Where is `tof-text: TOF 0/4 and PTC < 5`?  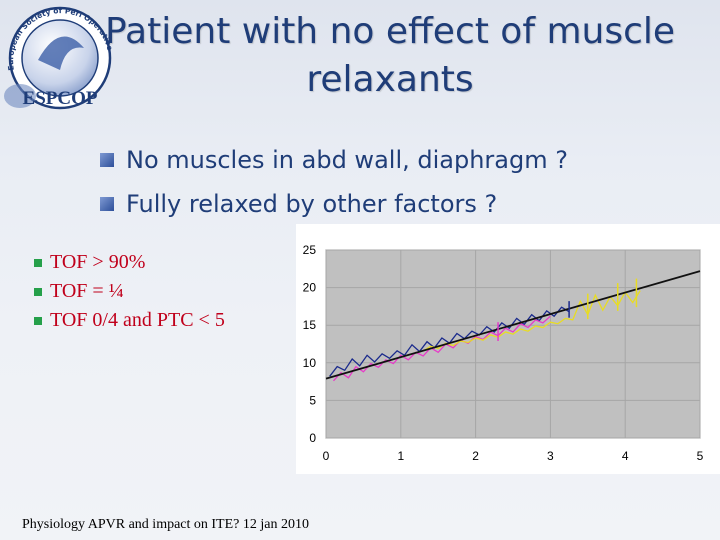 tof-text: TOF 0/4 and PTC < 5 is located at coordinates (137, 320).